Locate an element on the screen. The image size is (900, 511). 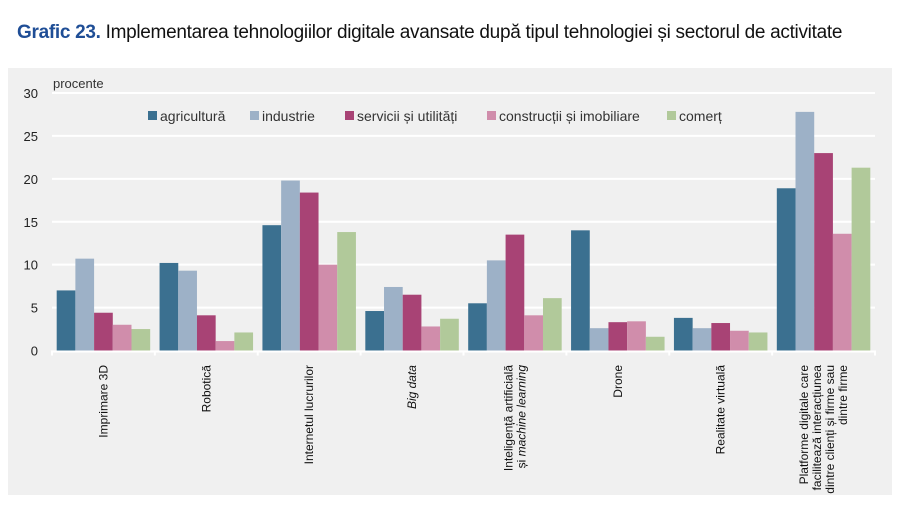
x-category-label: Drone is located at coordinates (618, 381).